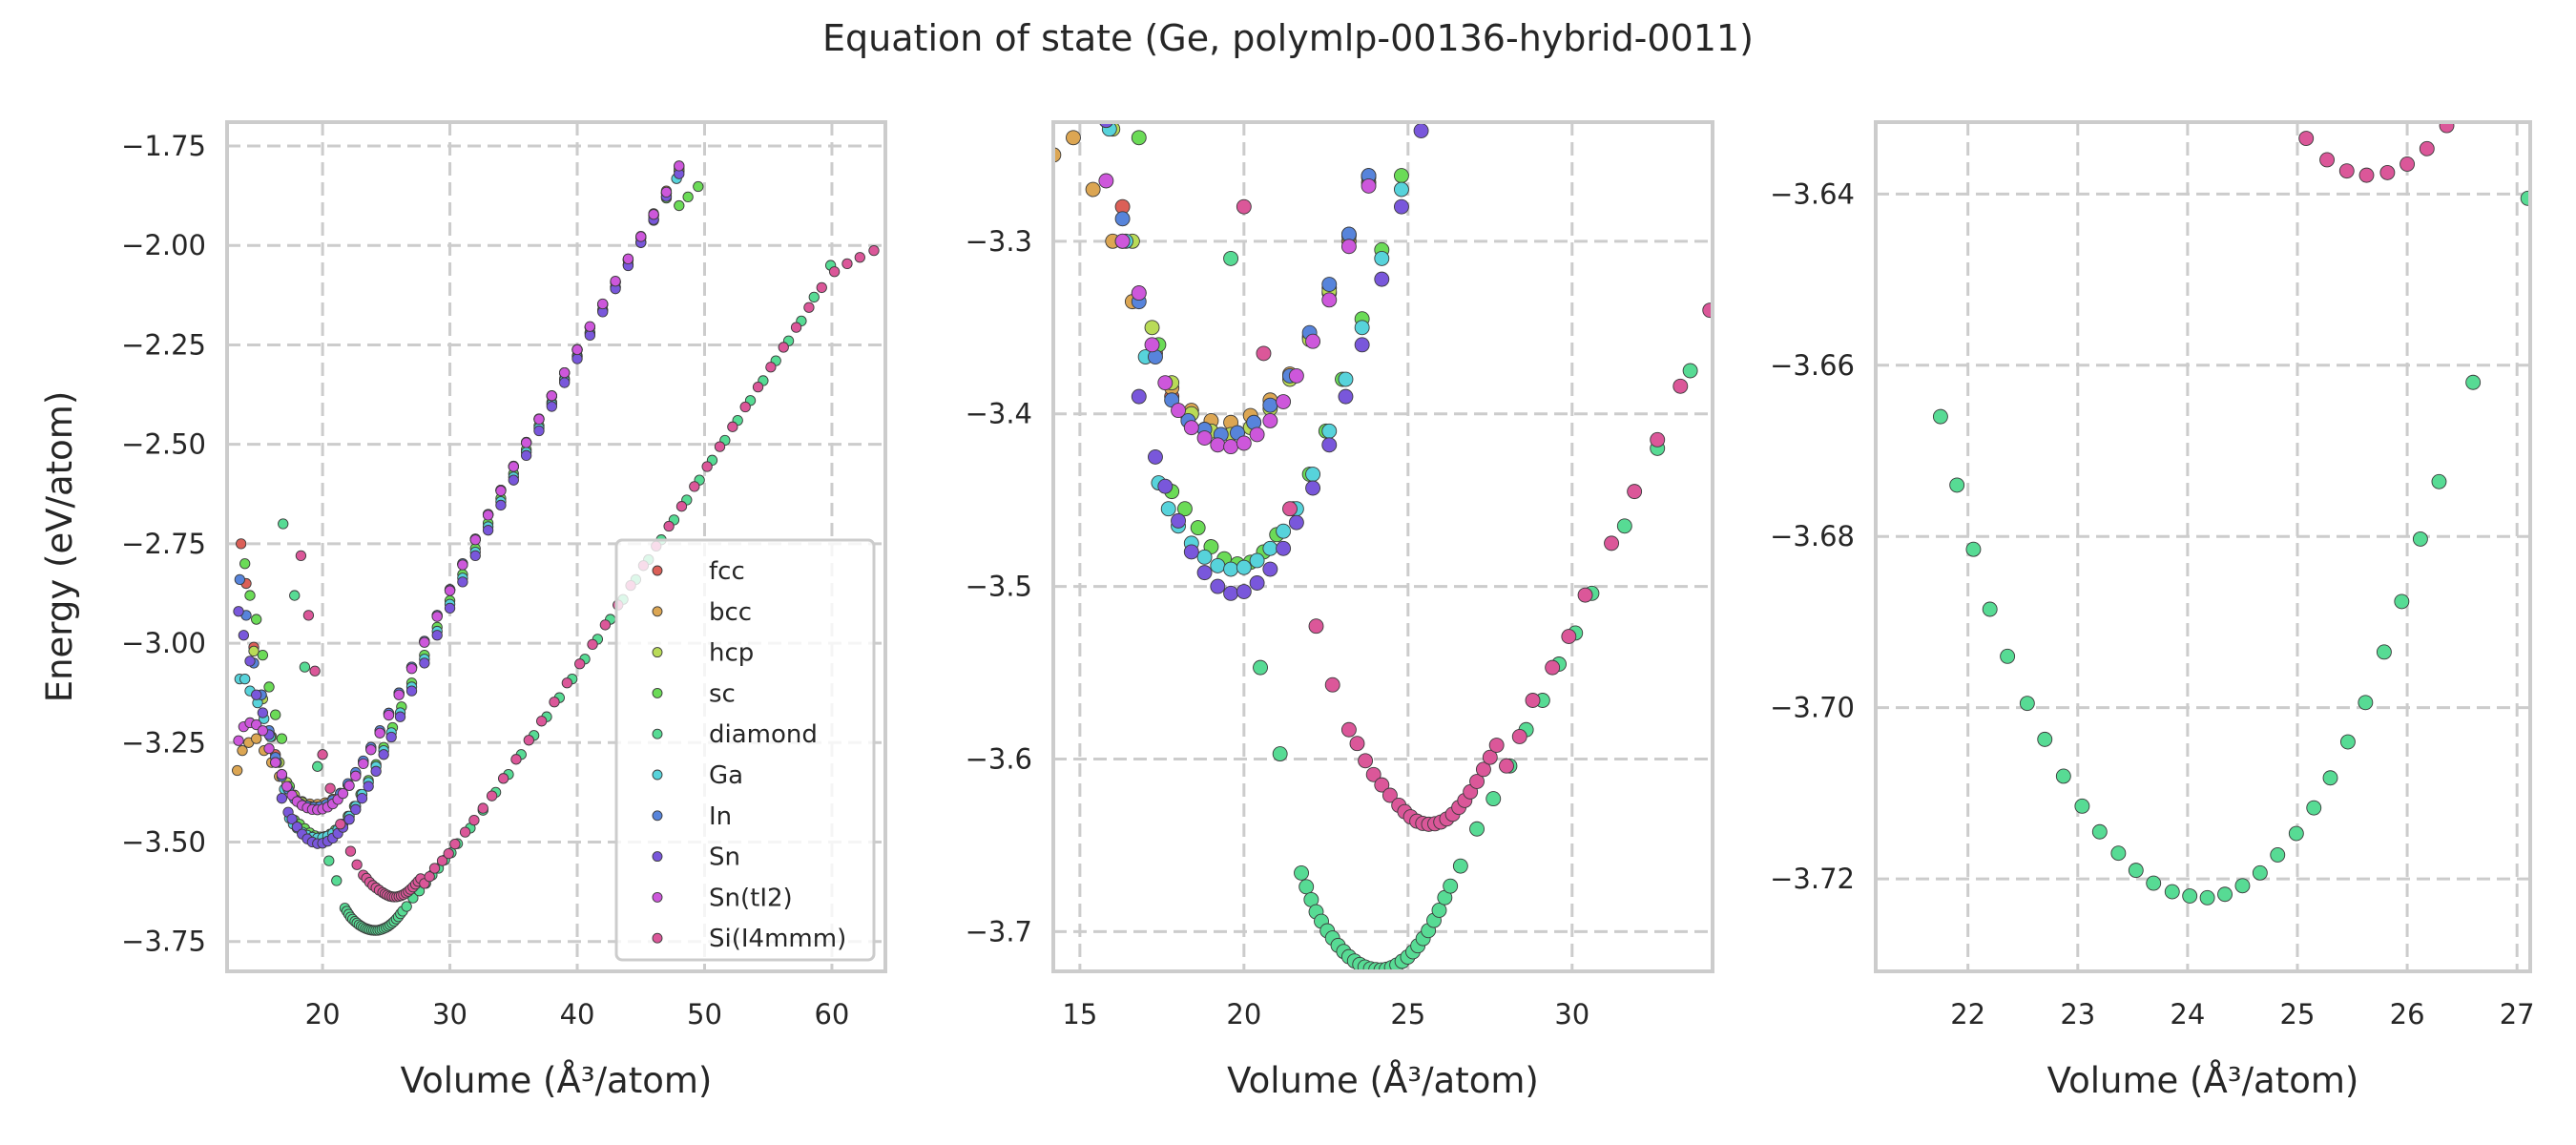 This screenshot has height=1145, width=2576. What do you see at coordinates (1460, 611) in the screenshot?
I see `series-diamond` at bounding box center [1460, 611].